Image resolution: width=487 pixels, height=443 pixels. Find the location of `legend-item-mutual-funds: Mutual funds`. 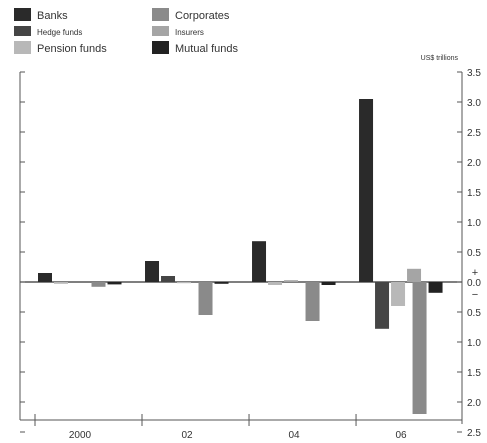

legend-item-mutual-funds: Mutual funds is located at coordinates (195, 48).